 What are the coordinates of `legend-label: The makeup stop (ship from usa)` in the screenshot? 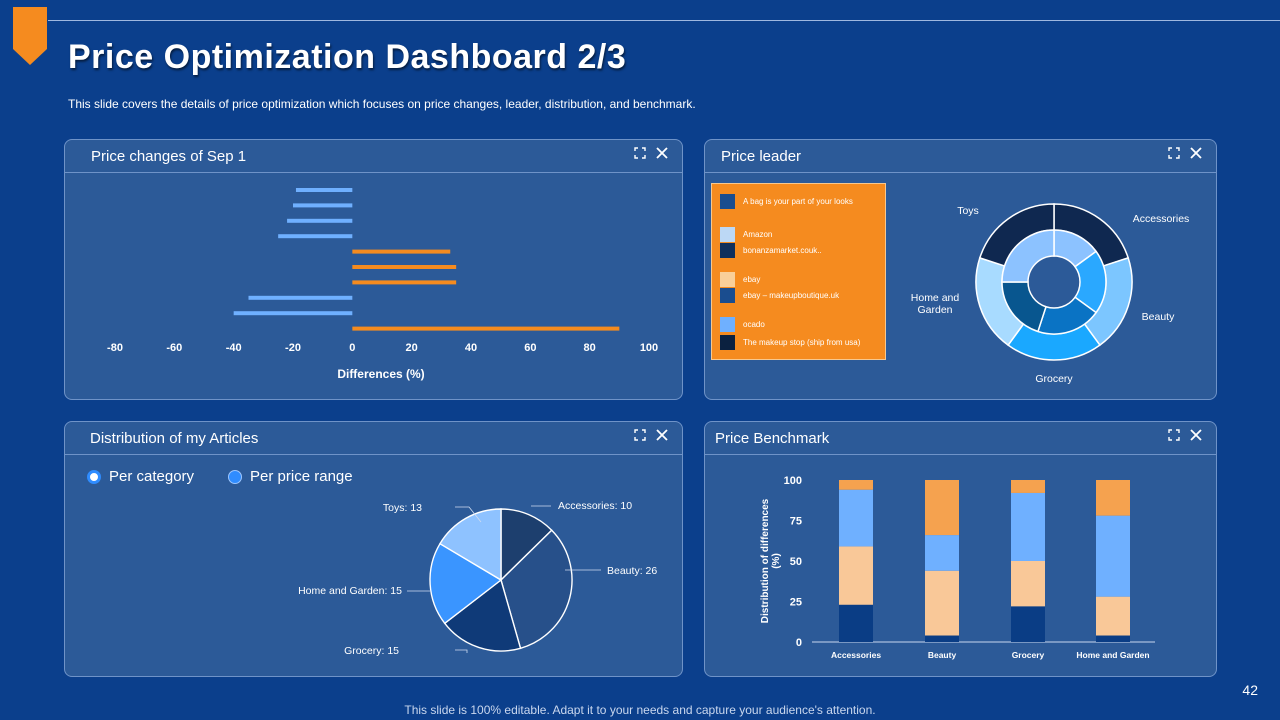 It's located at (802, 342).